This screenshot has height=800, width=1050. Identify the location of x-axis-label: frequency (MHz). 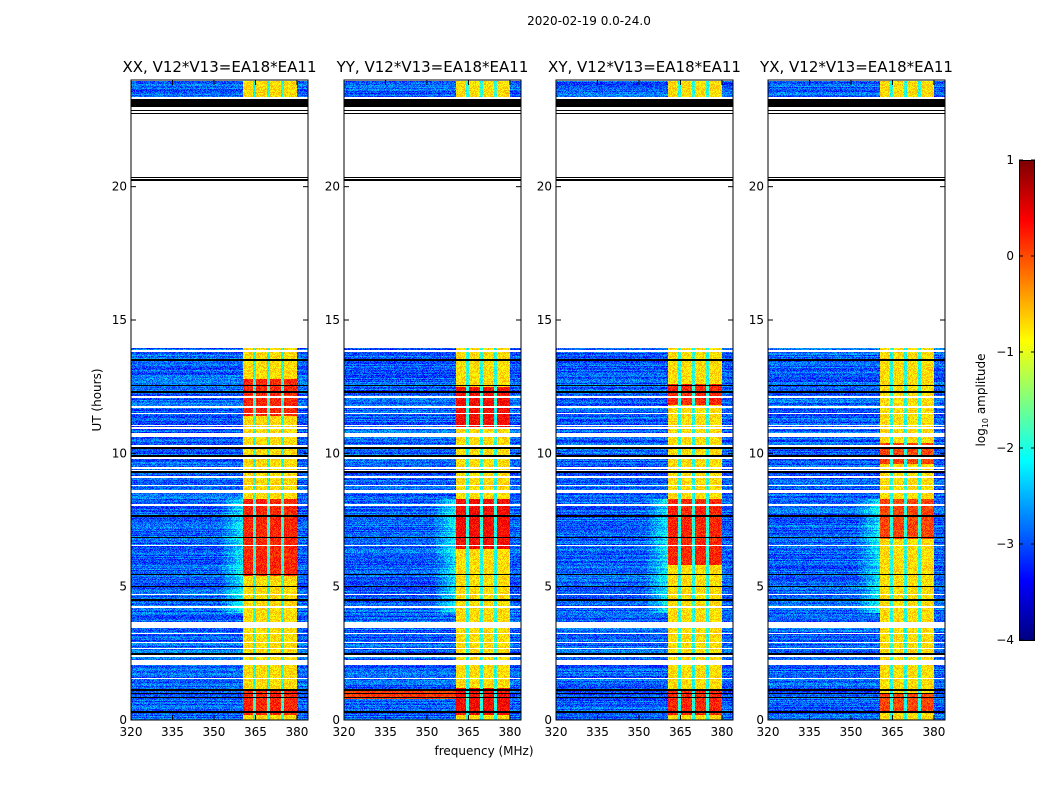
(484, 751).